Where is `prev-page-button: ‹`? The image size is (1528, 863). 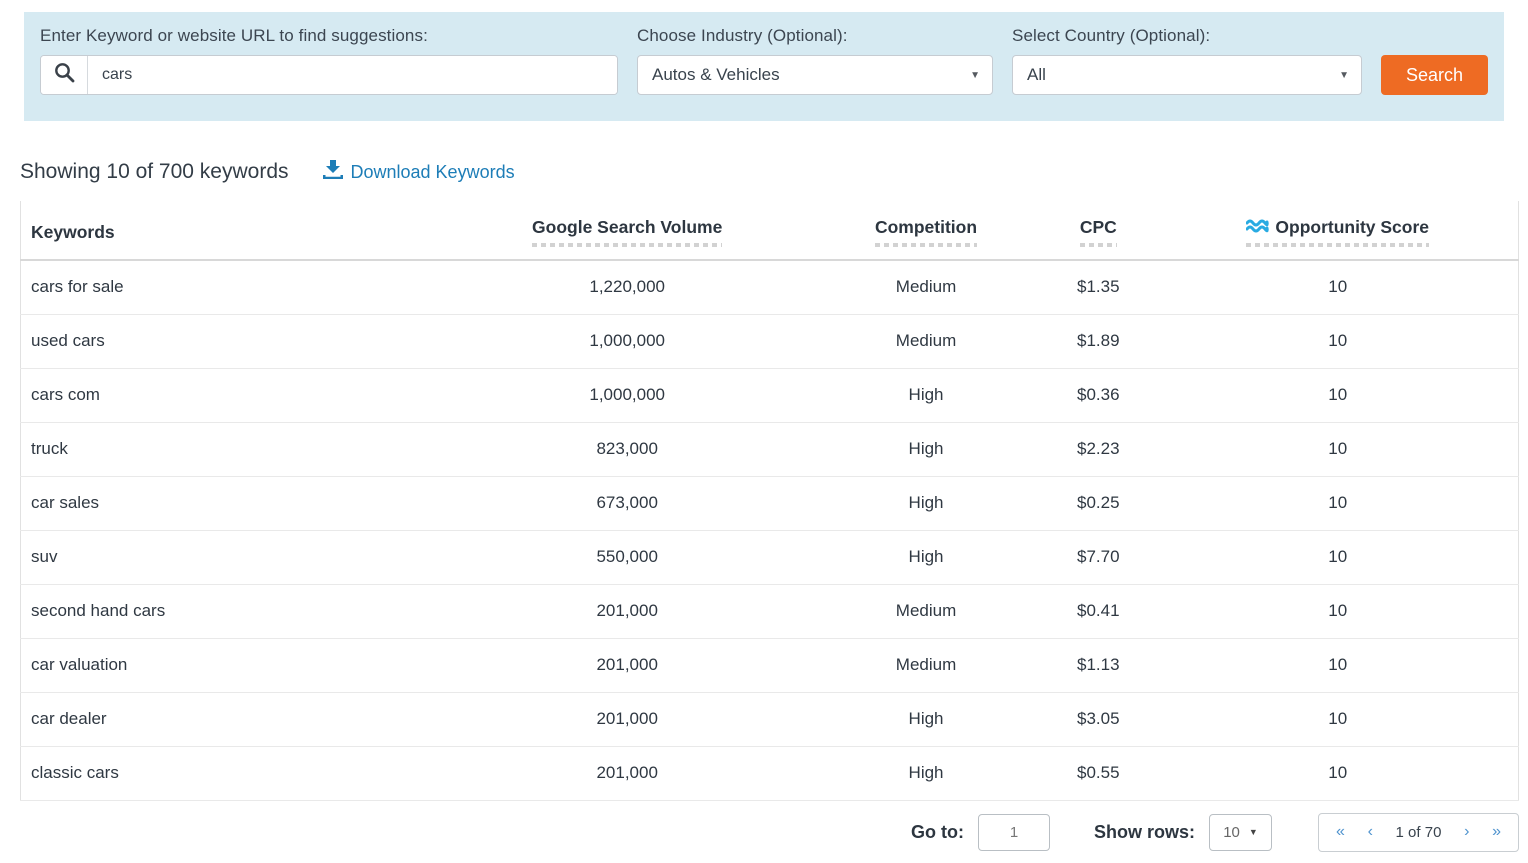
prev-page-button: ‹ is located at coordinates (1370, 831).